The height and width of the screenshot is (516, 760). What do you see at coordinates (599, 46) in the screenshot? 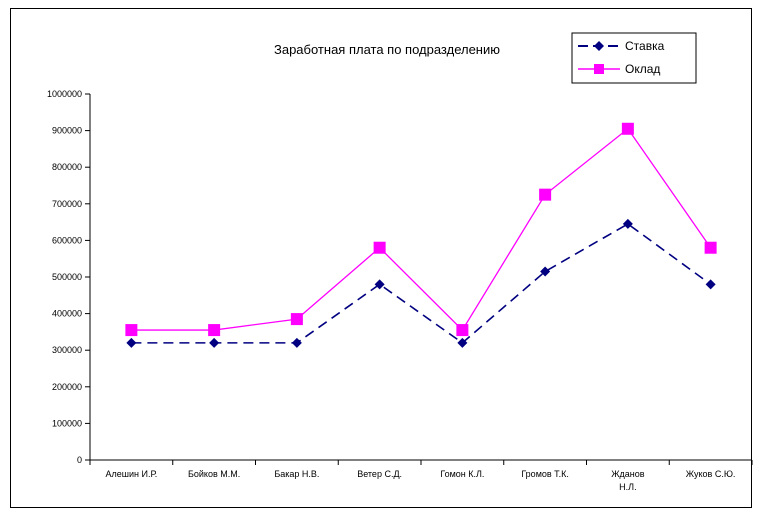
I see `legend-marker-stavka` at bounding box center [599, 46].